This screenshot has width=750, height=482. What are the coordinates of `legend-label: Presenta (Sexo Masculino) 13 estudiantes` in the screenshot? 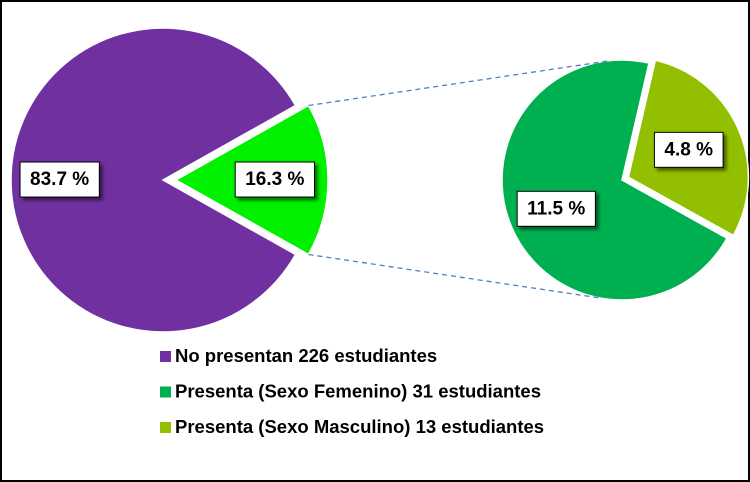 It's located at (359, 426).